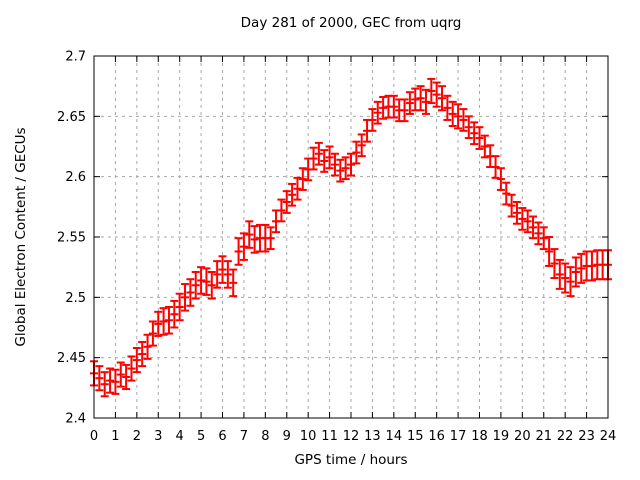 The width and height of the screenshot is (640, 480). I want to click on x-tick-label: 7, so click(244, 436).